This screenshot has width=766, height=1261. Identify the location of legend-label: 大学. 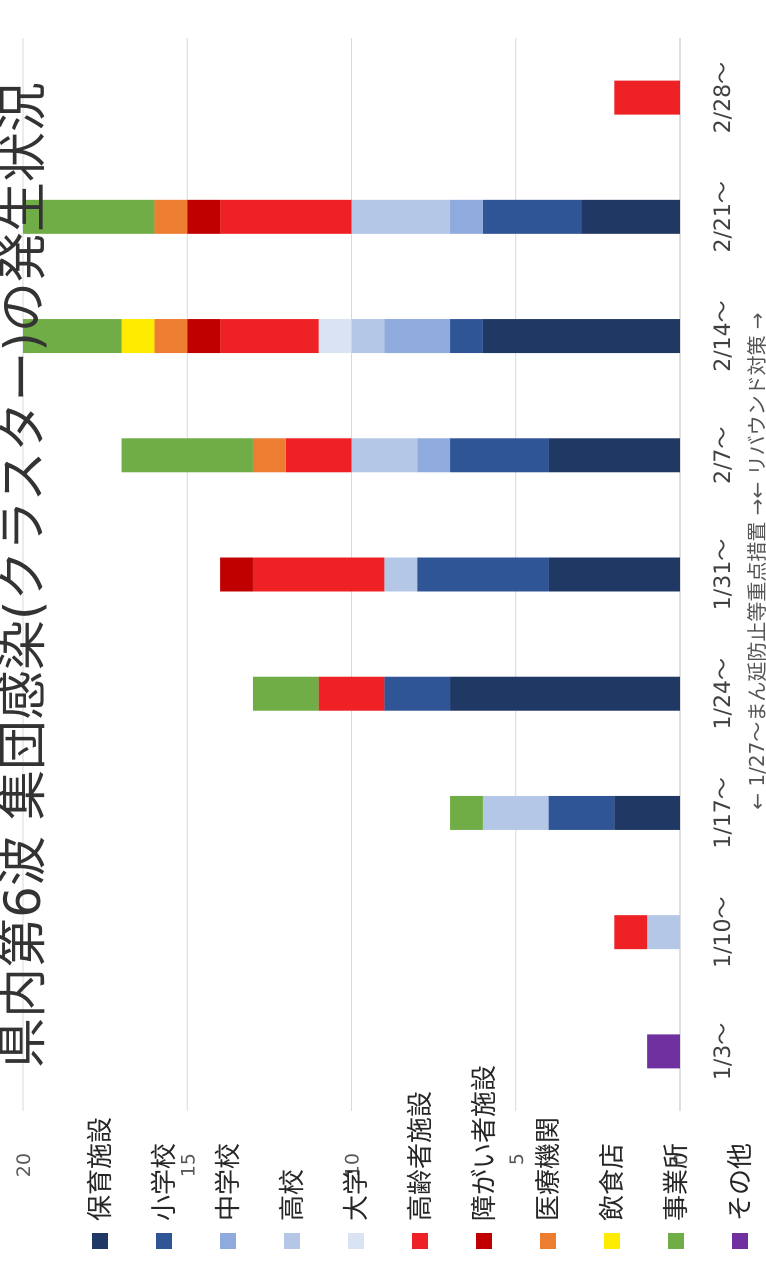
(357, 1195).